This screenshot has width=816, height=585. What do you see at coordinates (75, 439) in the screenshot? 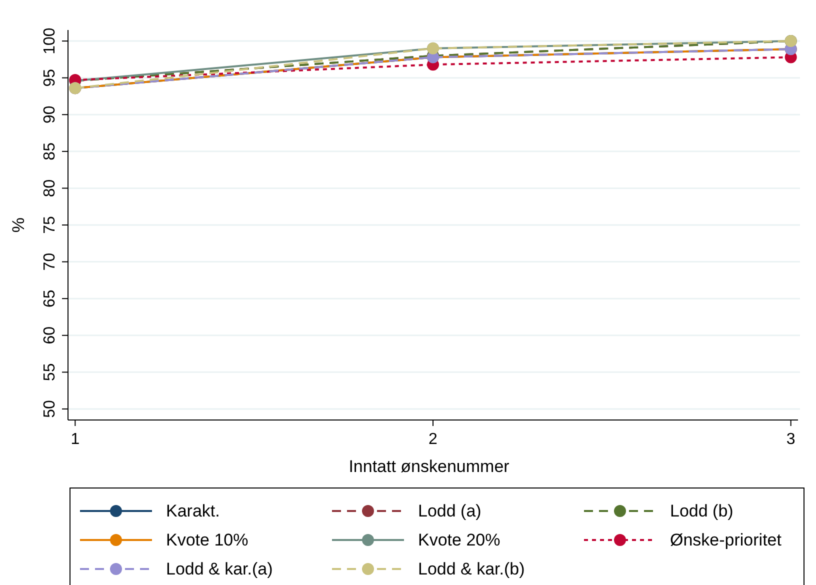
I see `x-tick-label: 1` at bounding box center [75, 439].